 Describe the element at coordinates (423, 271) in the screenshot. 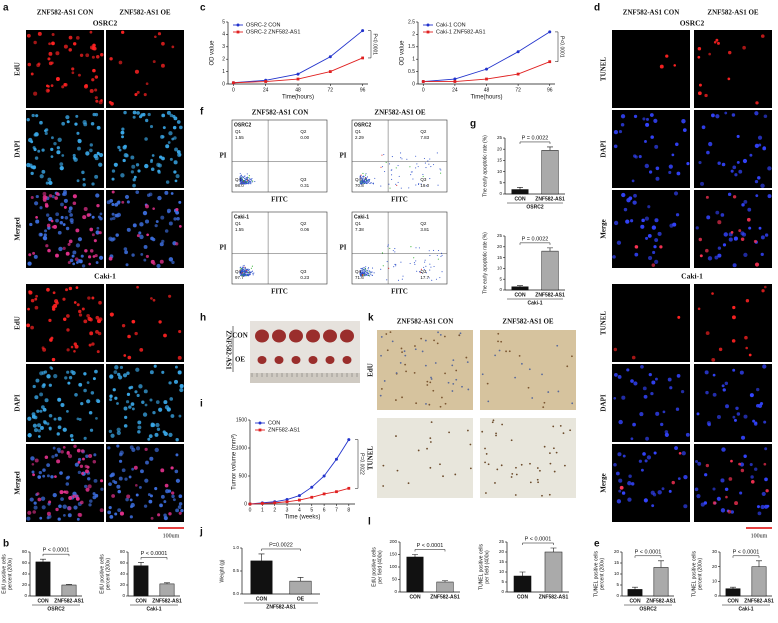

I see `quadrant-name: Q3` at that location.